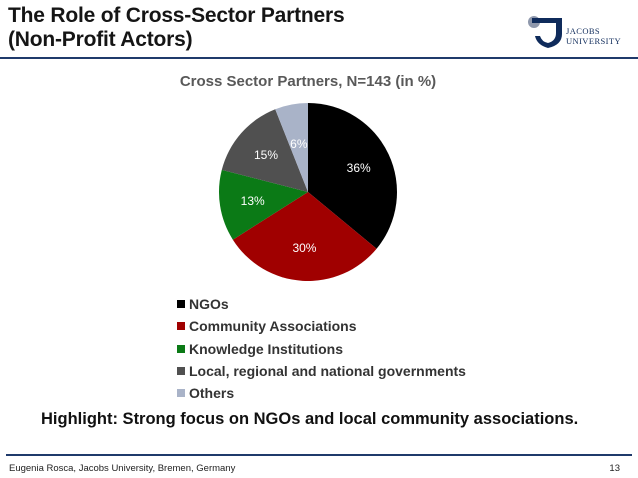 The height and width of the screenshot is (478, 638). I want to click on legend-item: Others, so click(321, 393).